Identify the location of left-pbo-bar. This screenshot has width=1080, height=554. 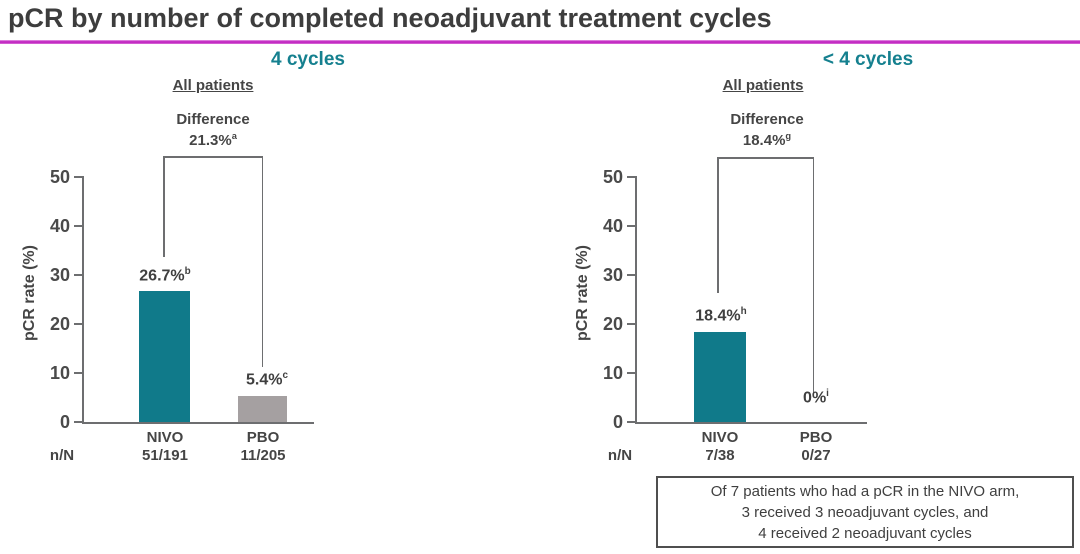
(262, 408).